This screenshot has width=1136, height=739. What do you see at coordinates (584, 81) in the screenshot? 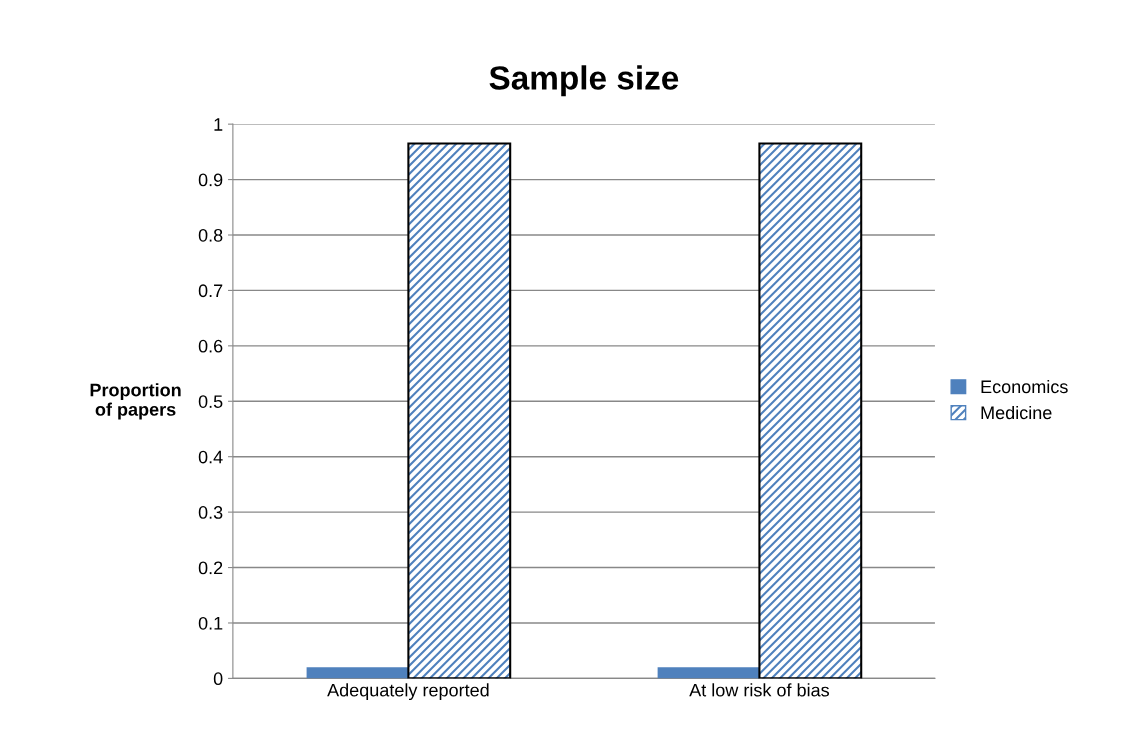
I see `chart-title: Sample size` at bounding box center [584, 81].